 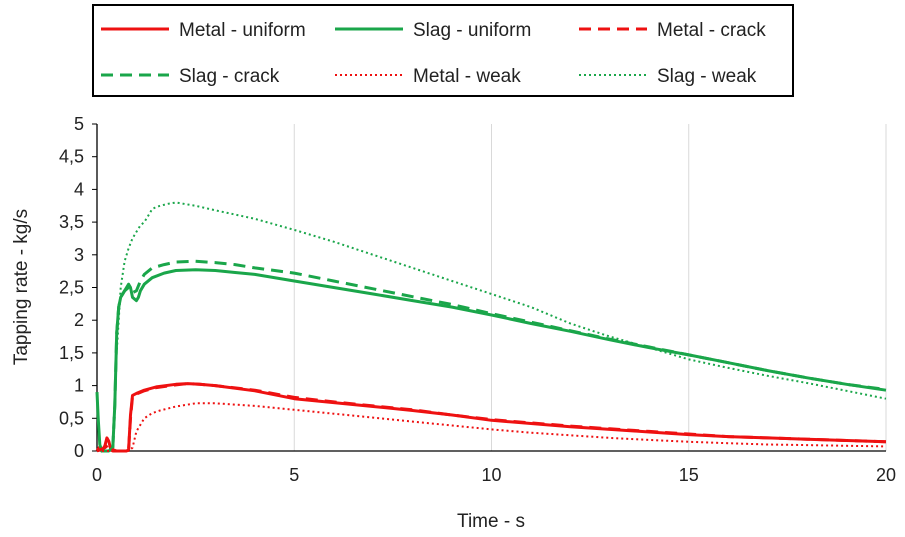 I want to click on series-line-metal-crack, so click(x=491, y=417).